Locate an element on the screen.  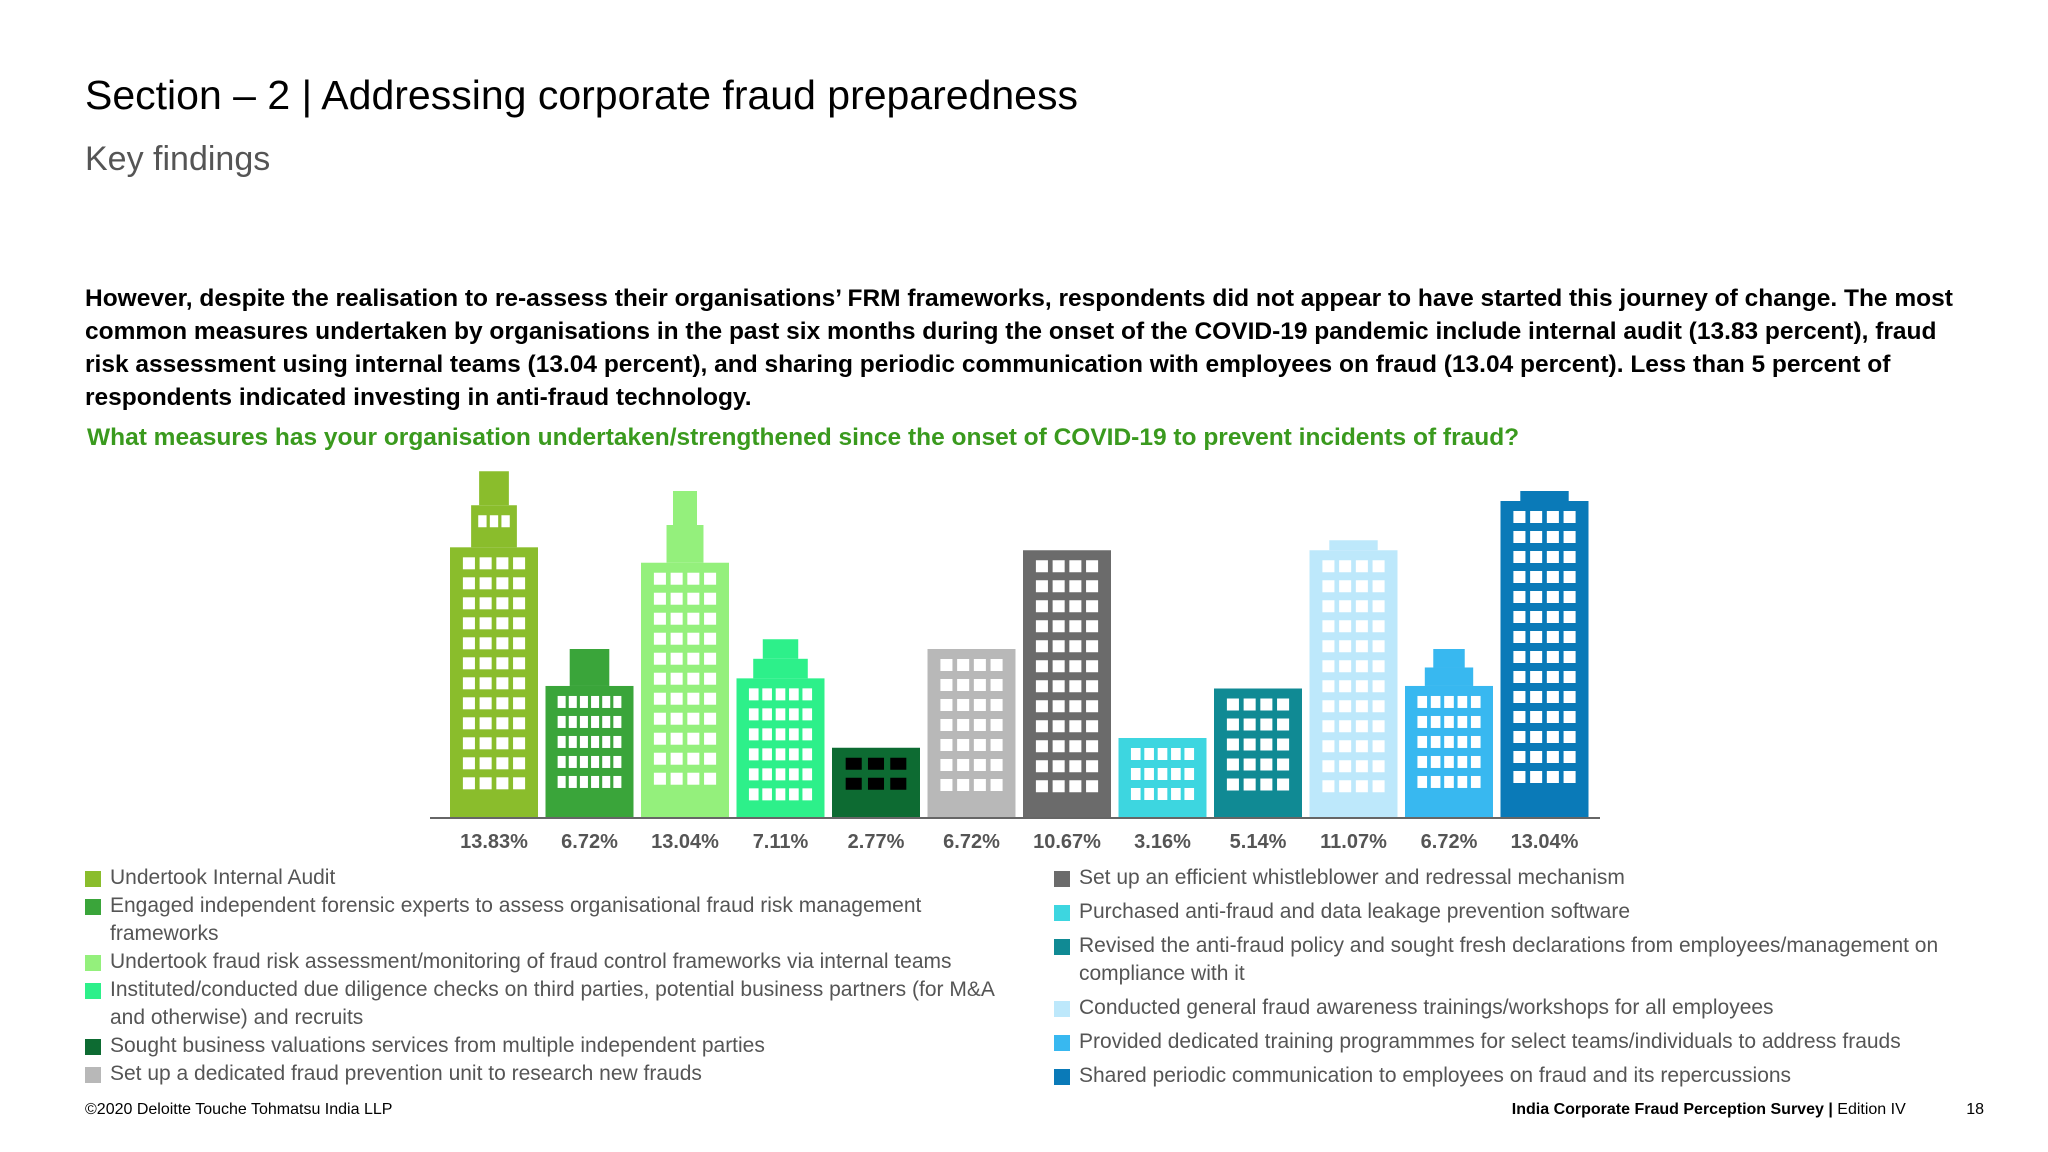
footer-survey-title: India Corporate Fraud Perception Survey is located at coordinates (1667, 1109).